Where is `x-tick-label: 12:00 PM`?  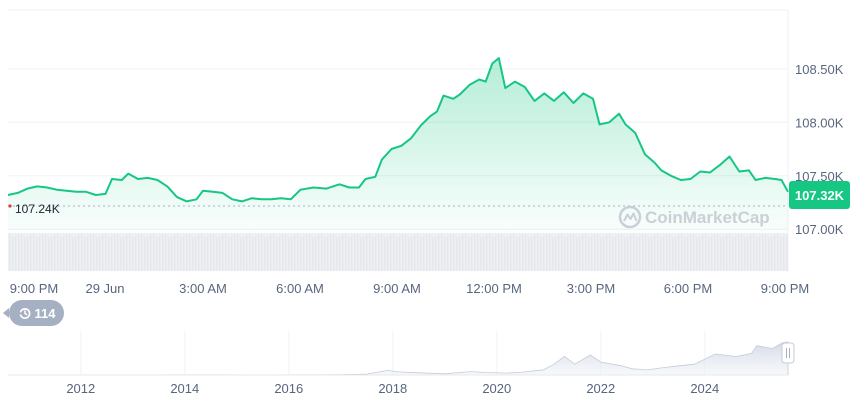 x-tick-label: 12:00 PM is located at coordinates (494, 288).